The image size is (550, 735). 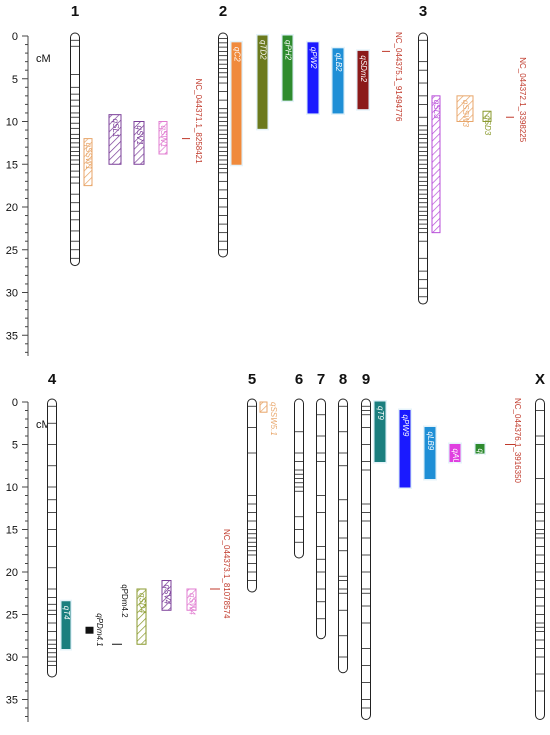 I want to click on axis-tick-label: 30, so click(x=12, y=658).